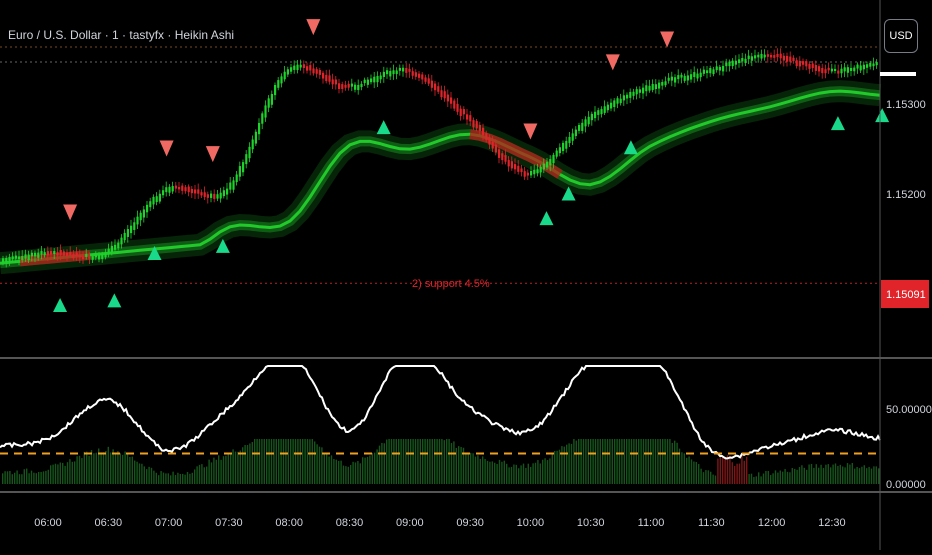  Describe the element at coordinates (109, 523) in the screenshot. I see `time-axis-label: 06:30` at that location.